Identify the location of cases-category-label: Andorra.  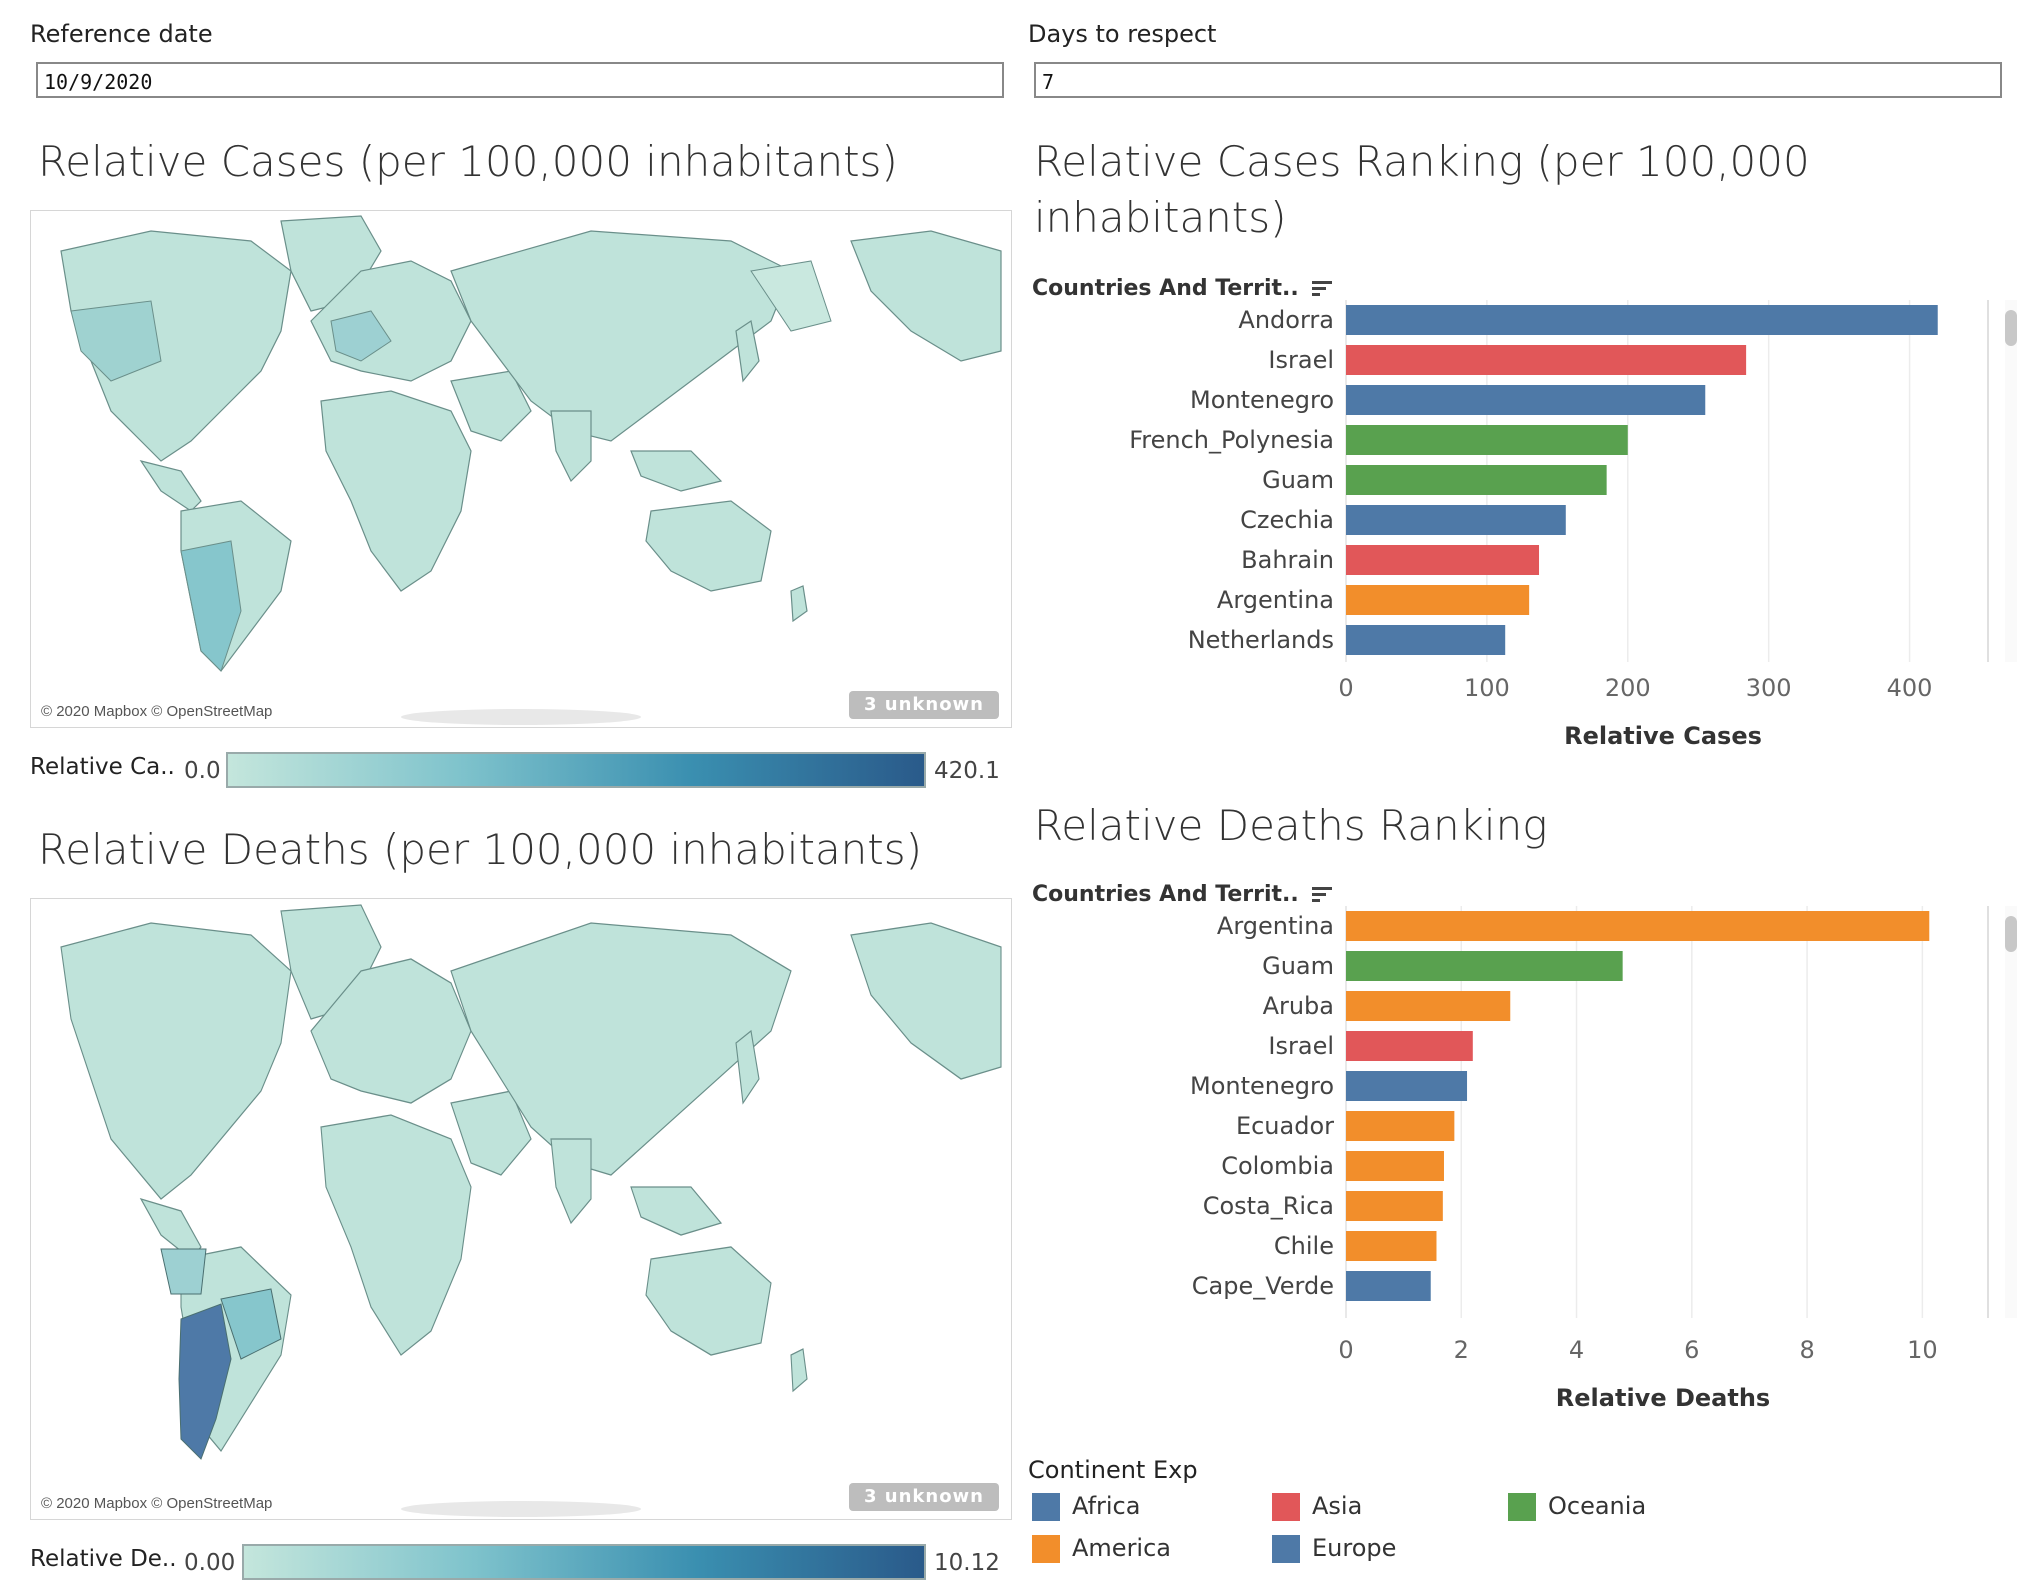
(1286, 320).